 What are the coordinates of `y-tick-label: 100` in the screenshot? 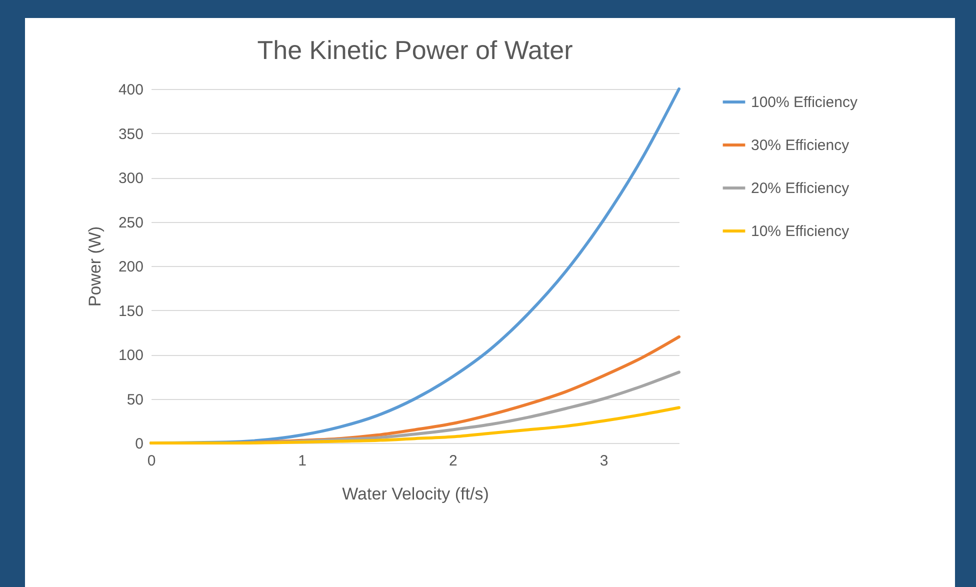 It's located at (131, 355).